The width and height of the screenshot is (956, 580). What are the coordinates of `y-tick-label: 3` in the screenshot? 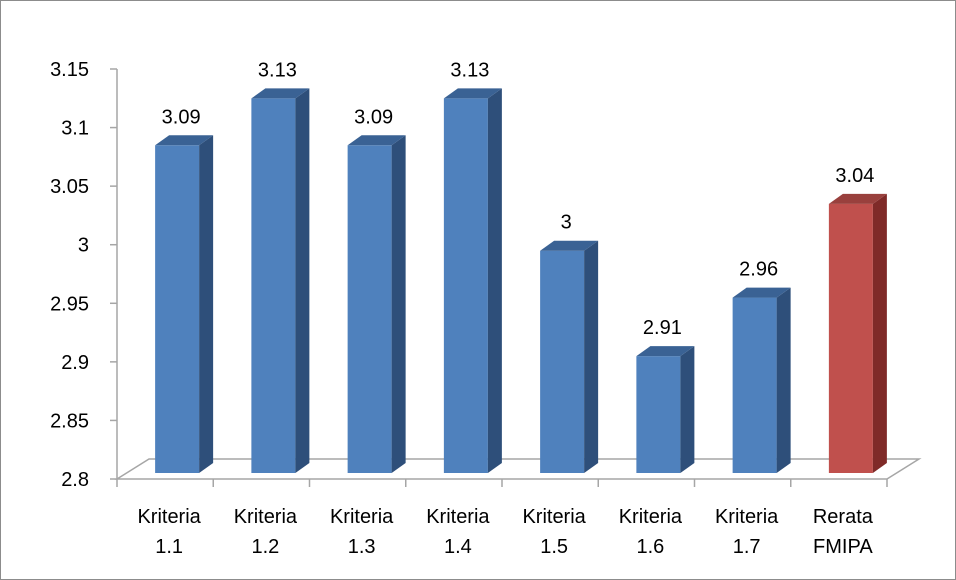 It's located at (83, 246).